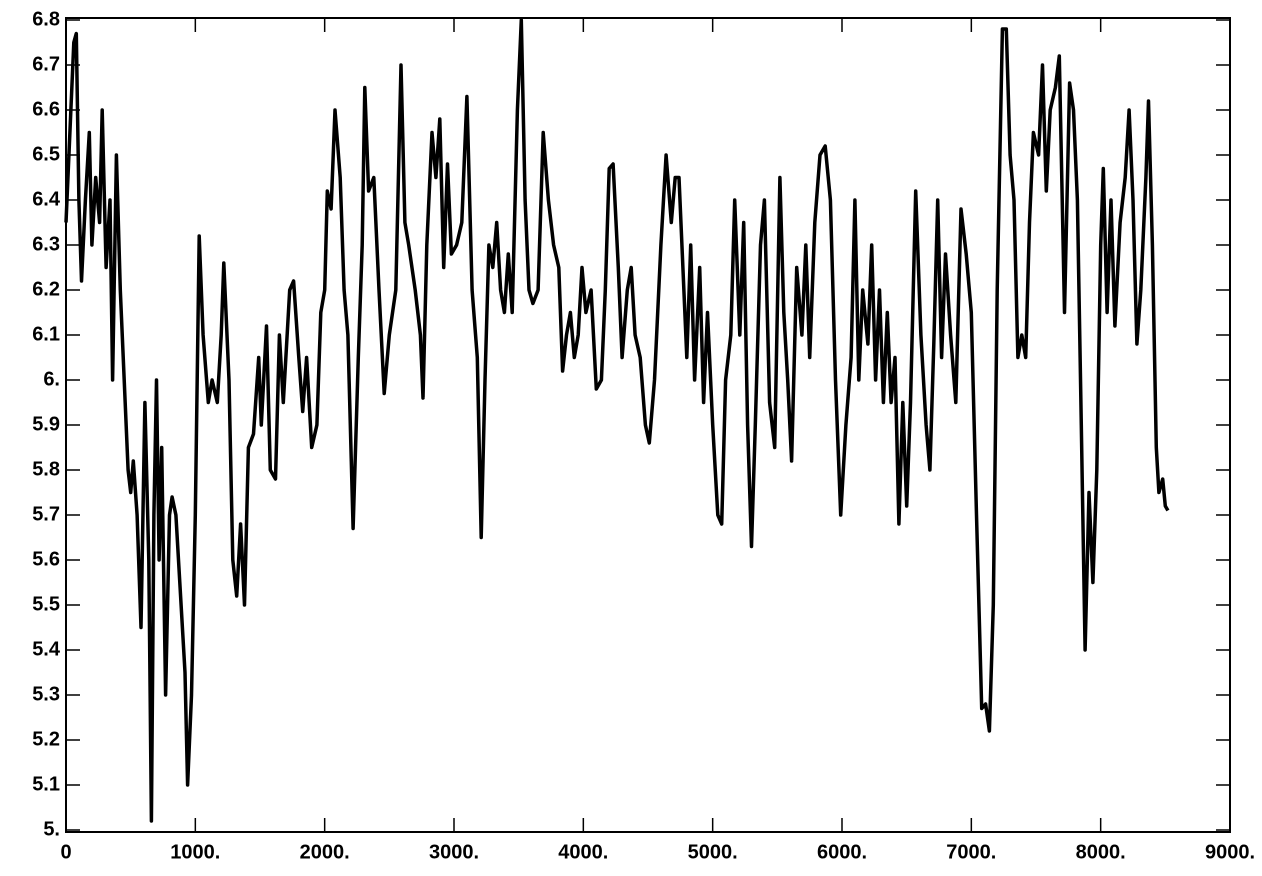 The width and height of the screenshot is (1262, 876). What do you see at coordinates (46, 469) in the screenshot?
I see `y-tick-label: 5.8` at bounding box center [46, 469].